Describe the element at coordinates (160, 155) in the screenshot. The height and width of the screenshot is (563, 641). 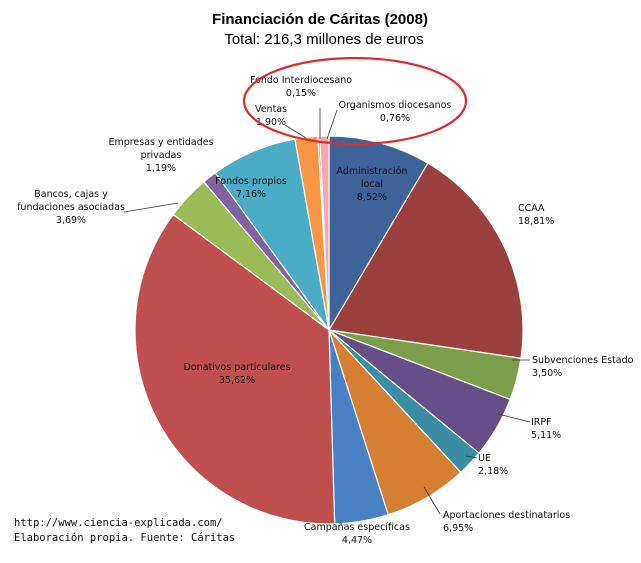
I see `slice-label: Empresas y entidades privadas 1,19%` at that location.